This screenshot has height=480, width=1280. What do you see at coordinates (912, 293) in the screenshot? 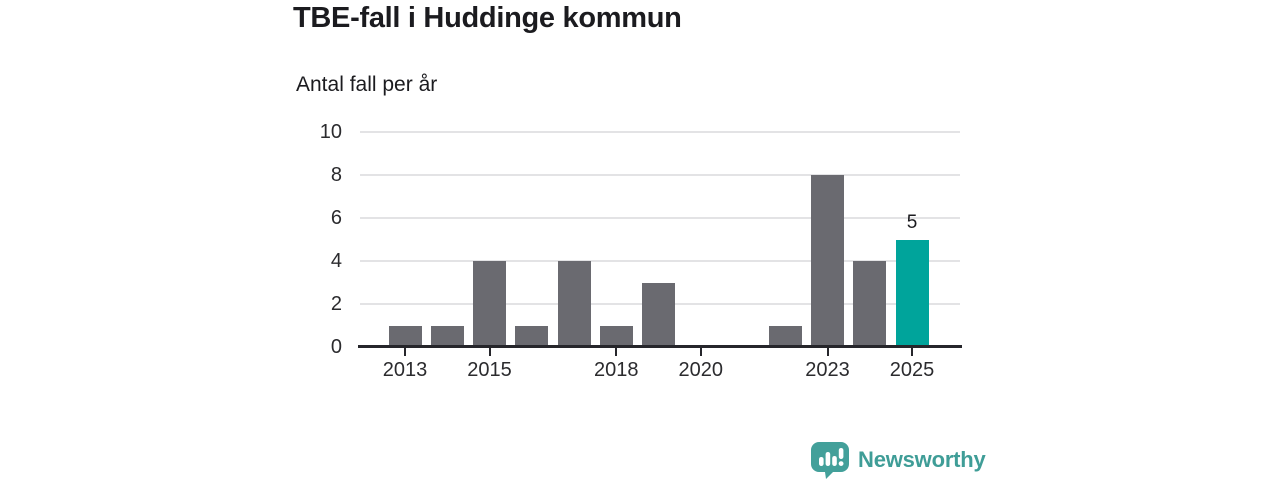
I see `bar-2025` at bounding box center [912, 293].